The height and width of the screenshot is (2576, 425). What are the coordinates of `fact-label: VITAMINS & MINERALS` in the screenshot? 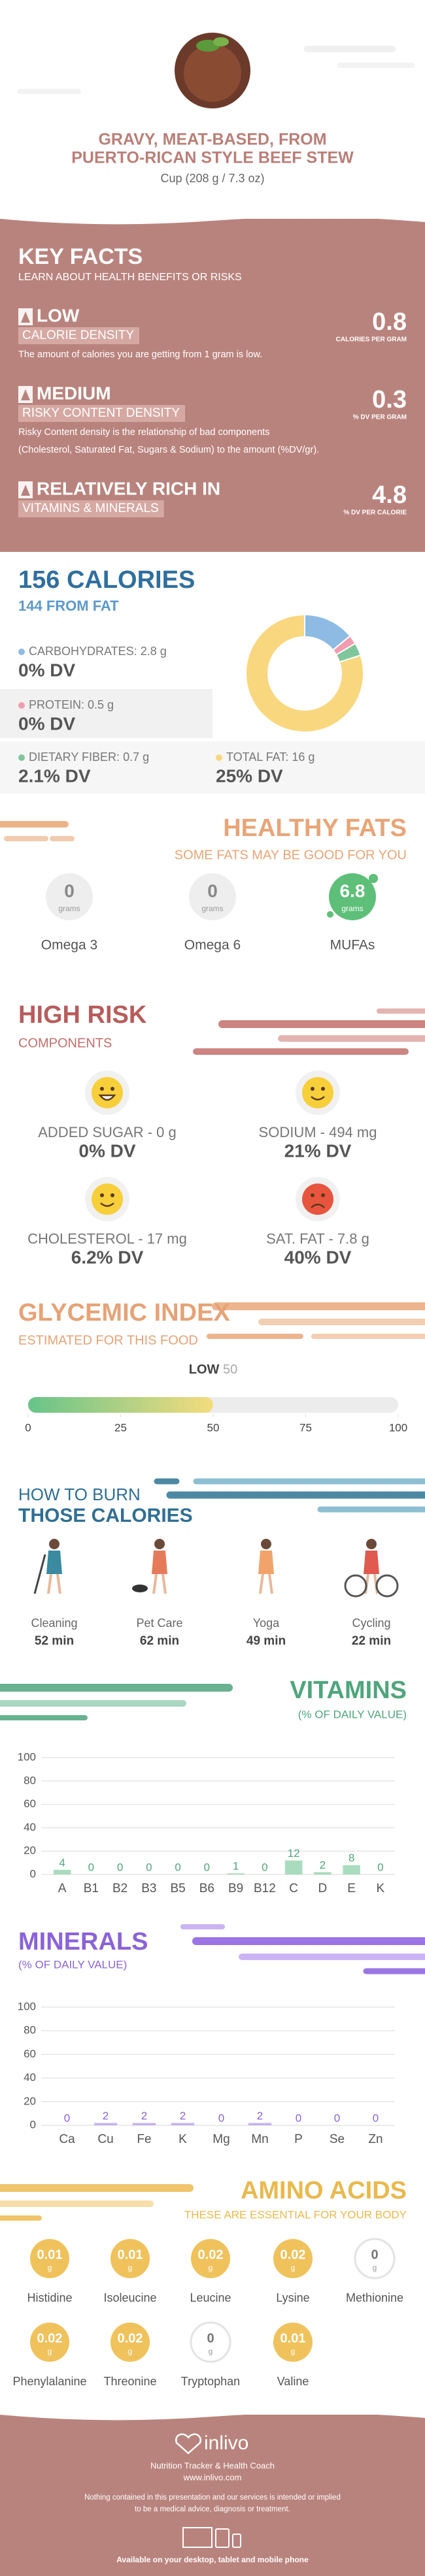 It's located at (90, 508).